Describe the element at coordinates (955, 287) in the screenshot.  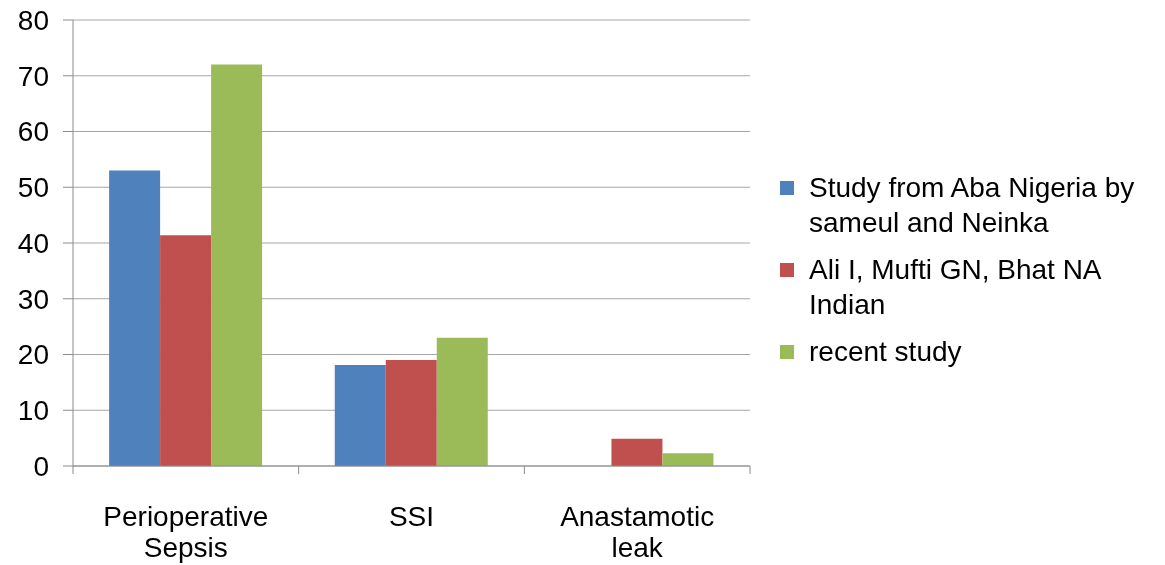
I see `legend-label: Ali I, Mufti GN, Bhat NA Indian` at that location.